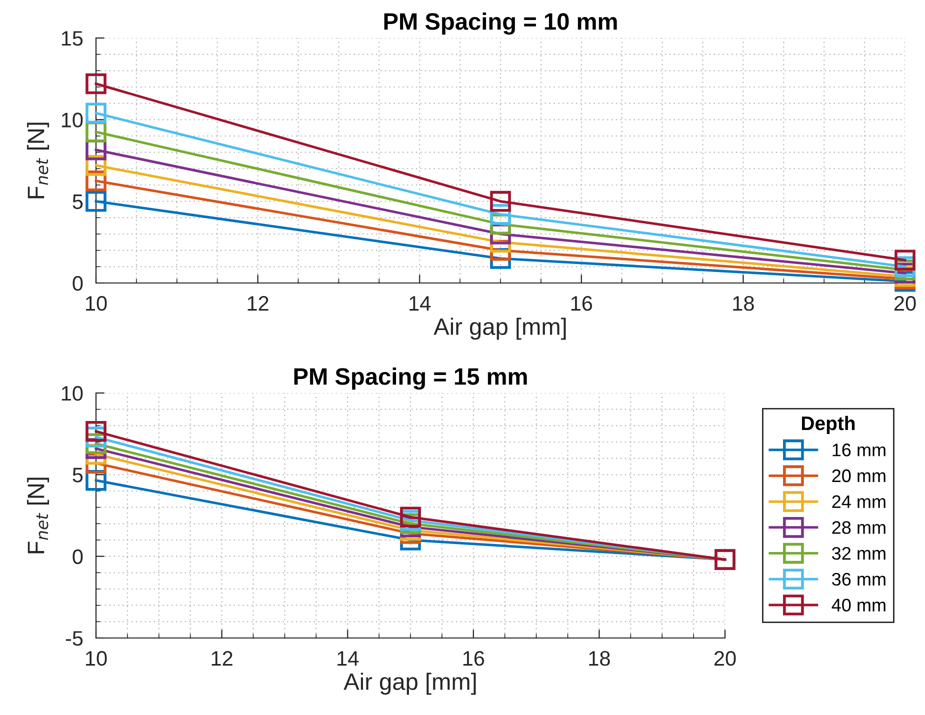 This screenshot has height=715, width=925. Describe the element at coordinates (859, 450) in the screenshot. I see `legend-label: 16 mm` at that location.